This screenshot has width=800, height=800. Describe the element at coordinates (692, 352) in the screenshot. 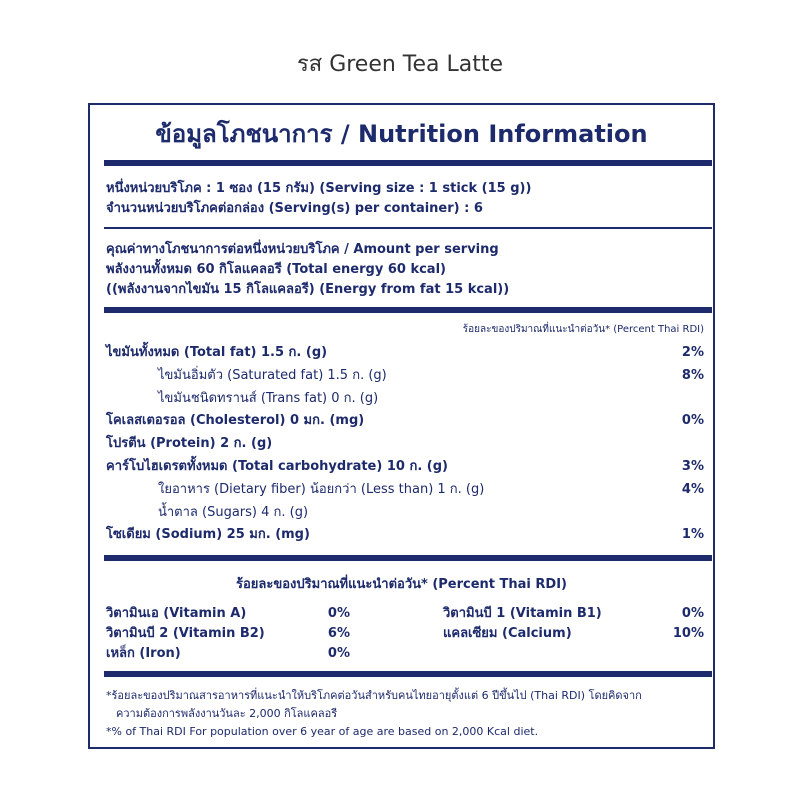

I see `nutrient-percent: 2%` at that location.